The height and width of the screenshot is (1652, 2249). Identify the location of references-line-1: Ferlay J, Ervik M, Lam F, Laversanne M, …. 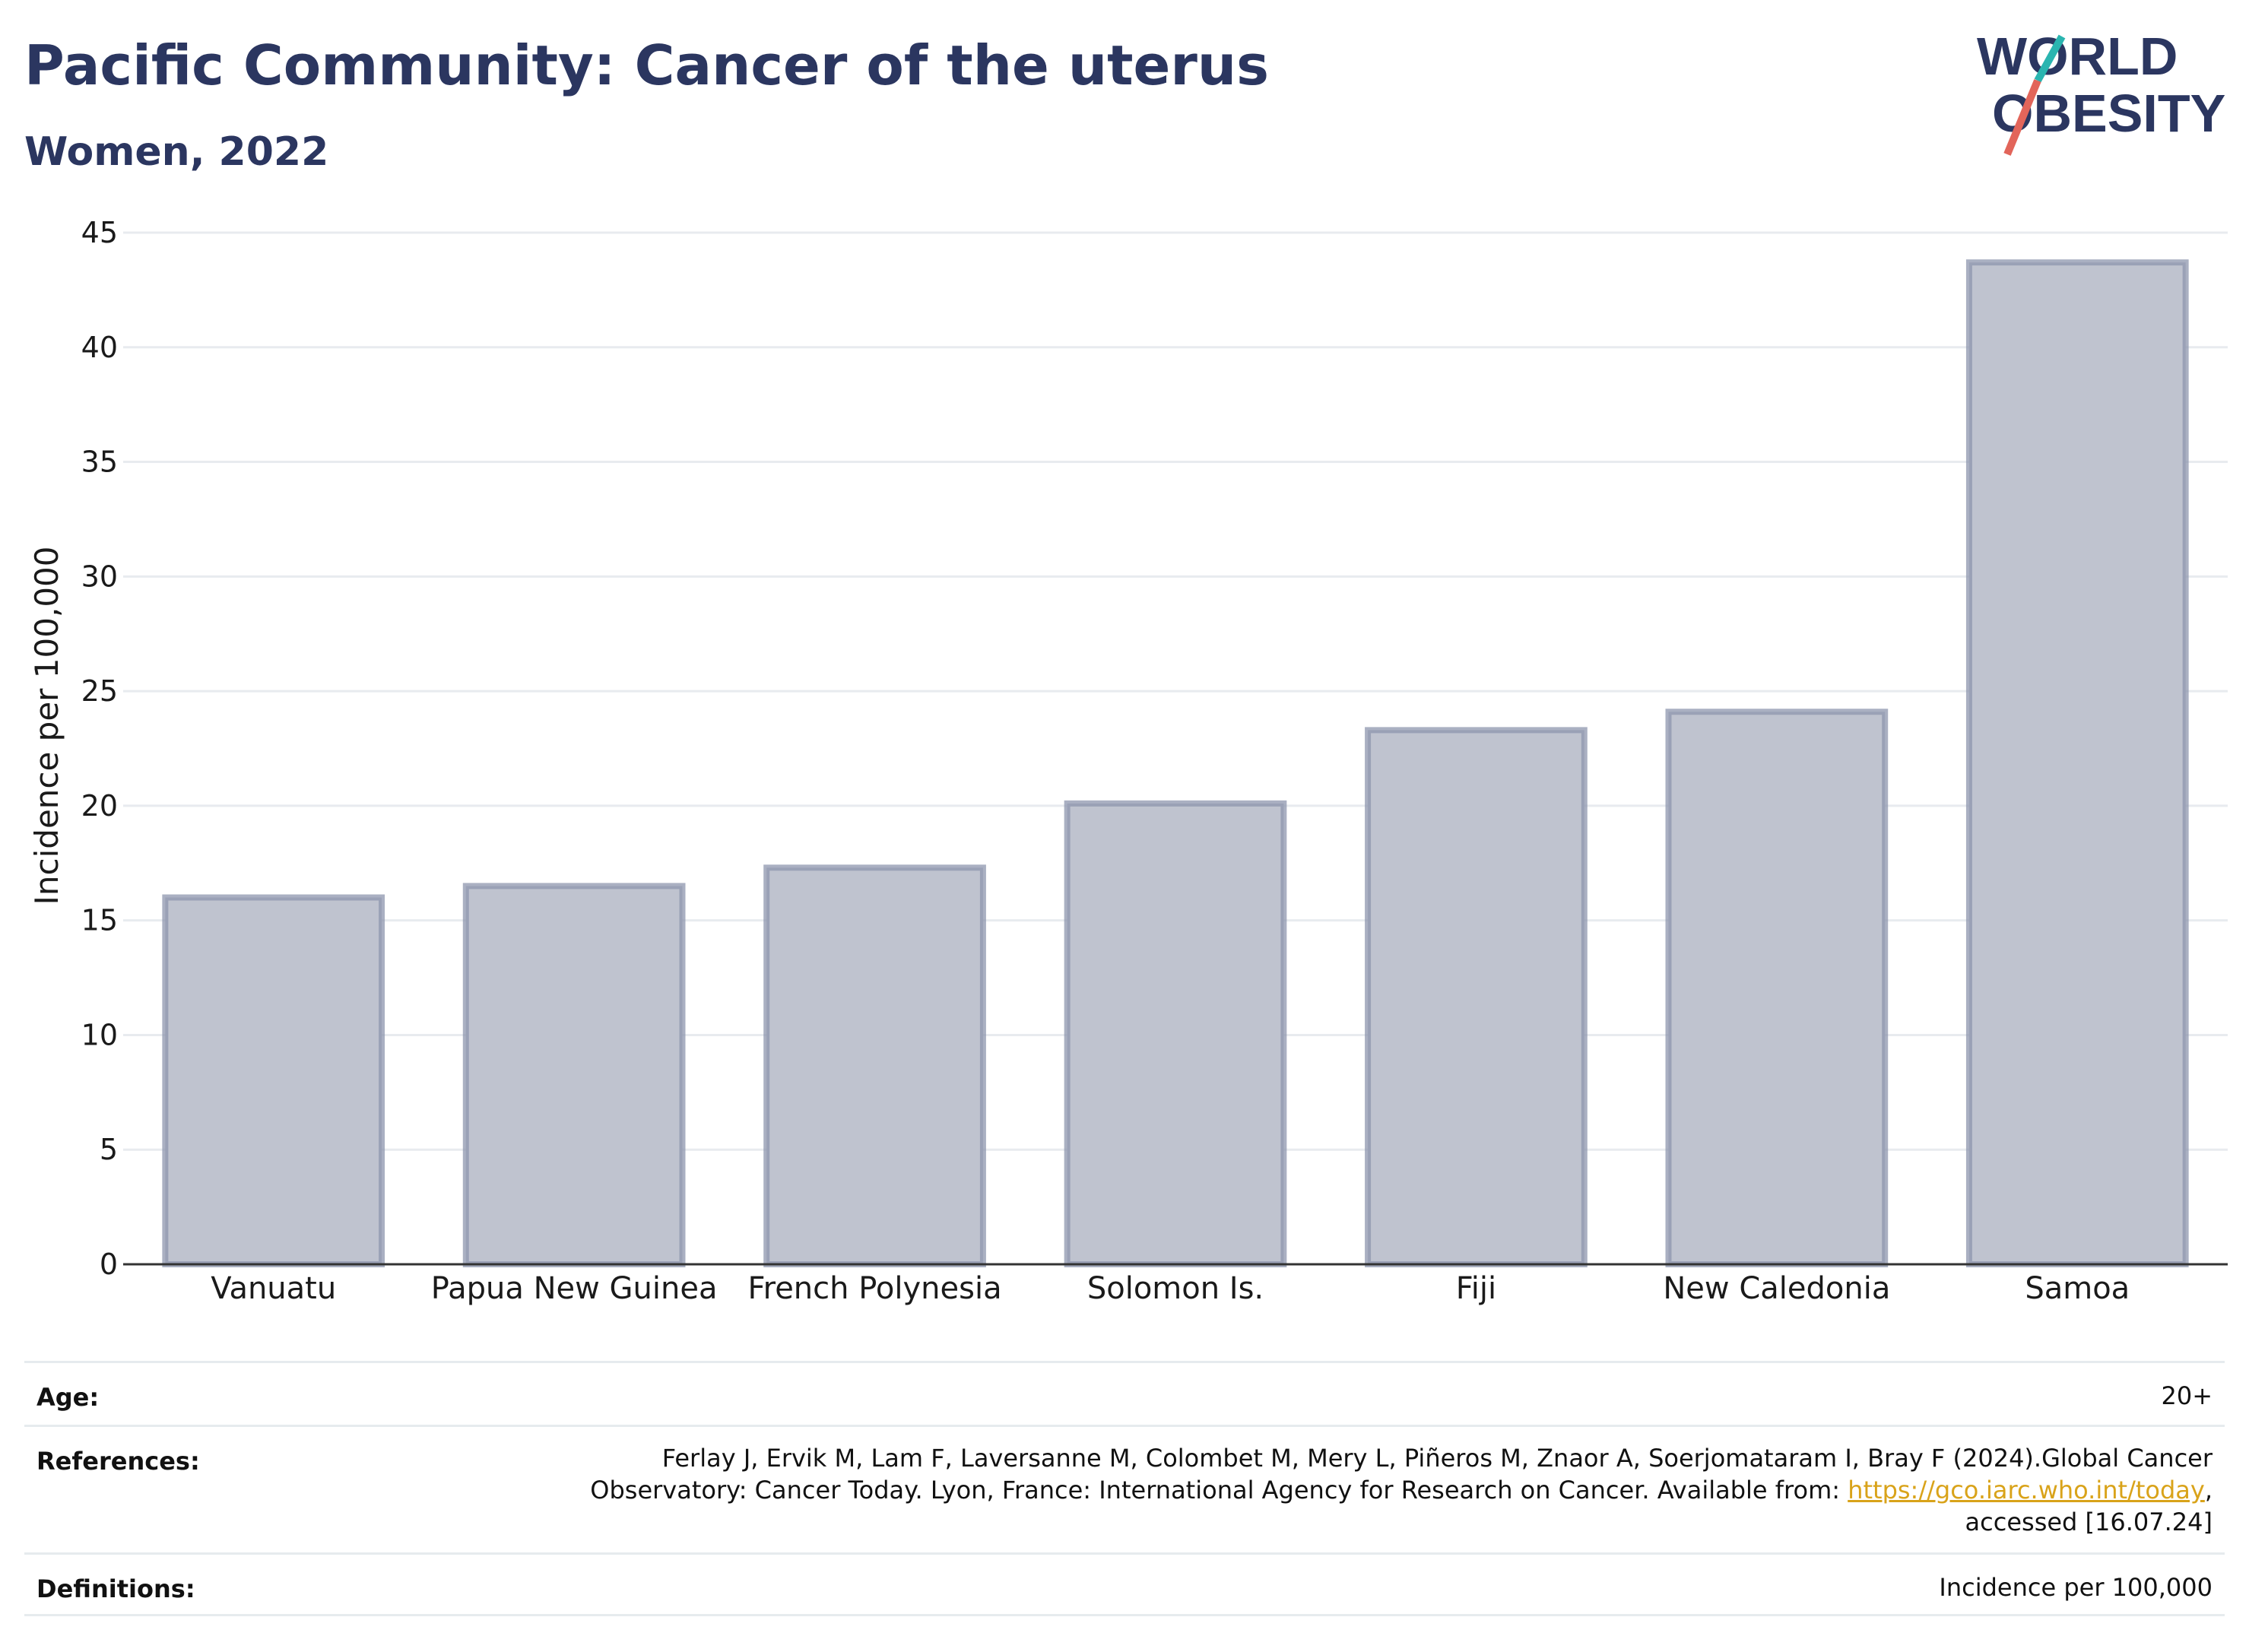
(1437, 1458).